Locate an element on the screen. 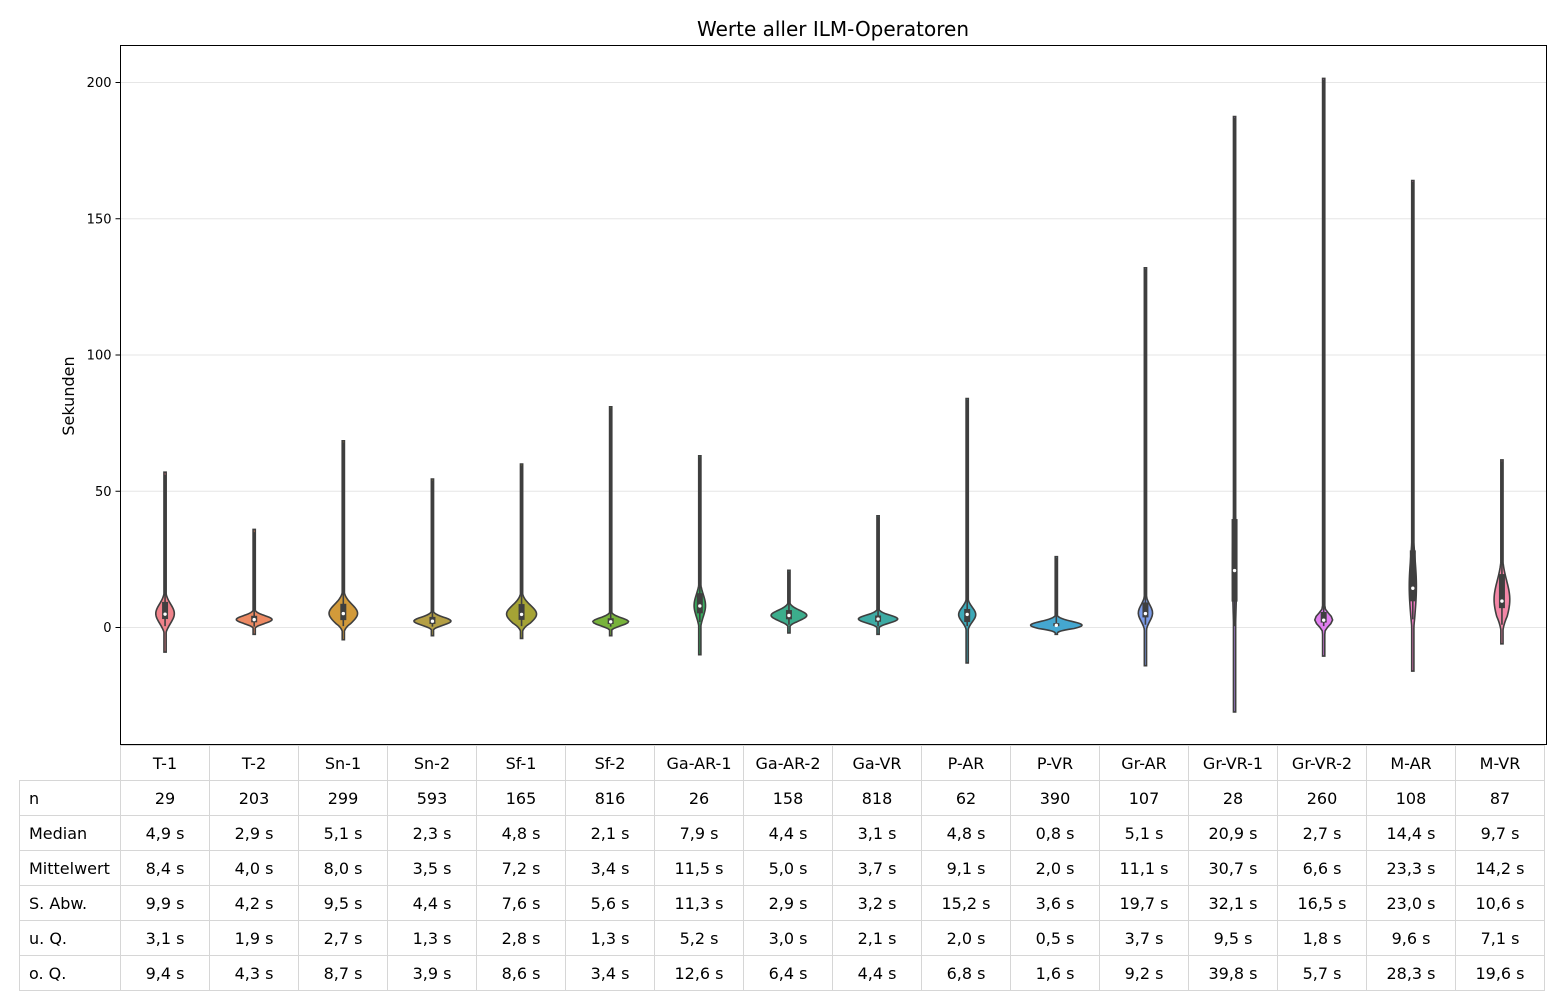 This screenshot has height=1002, width=1567. table-cell: 19,7 s is located at coordinates (1144, 903).